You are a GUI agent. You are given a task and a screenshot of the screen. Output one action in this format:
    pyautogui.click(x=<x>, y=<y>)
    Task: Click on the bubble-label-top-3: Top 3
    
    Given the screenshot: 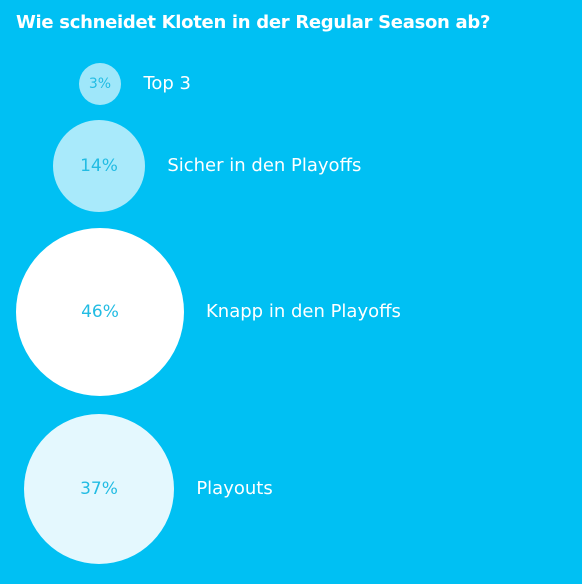 What is the action you would take?
    pyautogui.click(x=167, y=83)
    